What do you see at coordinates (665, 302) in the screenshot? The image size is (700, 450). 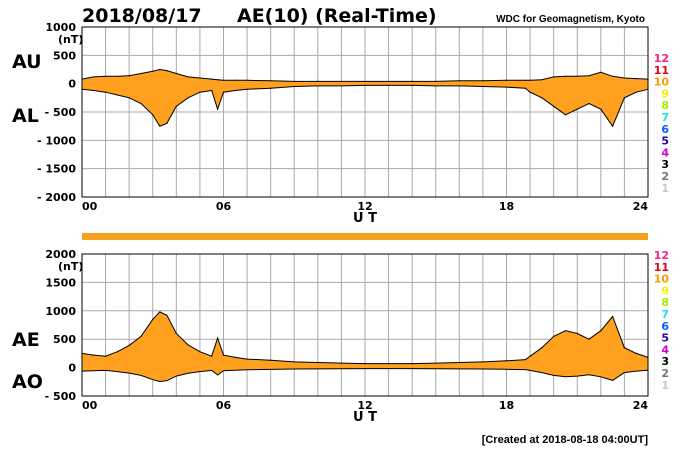 I see `station-count-label: 8` at bounding box center [665, 302].